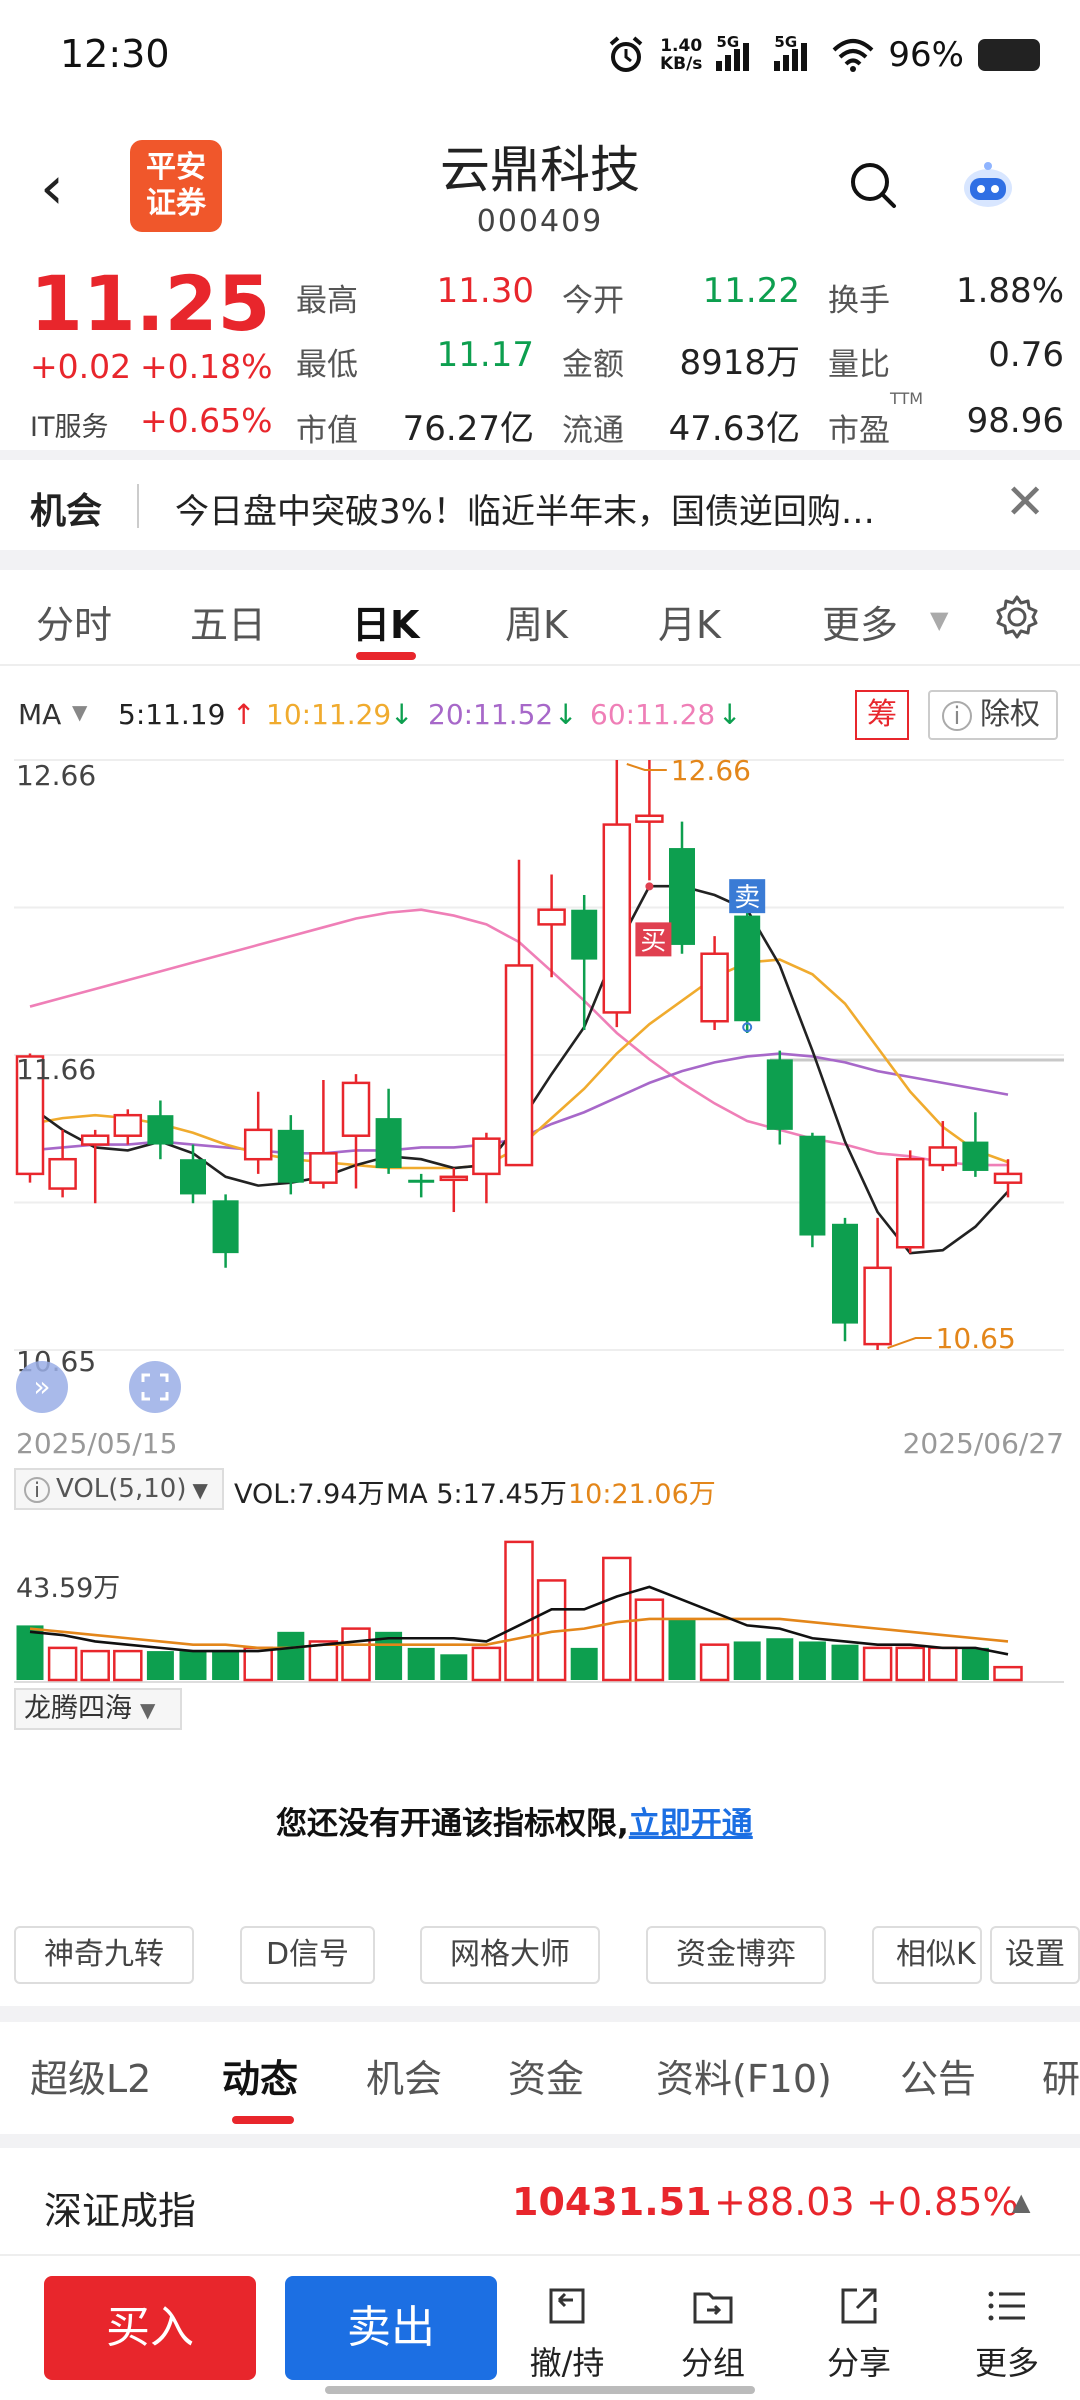  I want to click on group-button: 分组, so click(713, 2333).